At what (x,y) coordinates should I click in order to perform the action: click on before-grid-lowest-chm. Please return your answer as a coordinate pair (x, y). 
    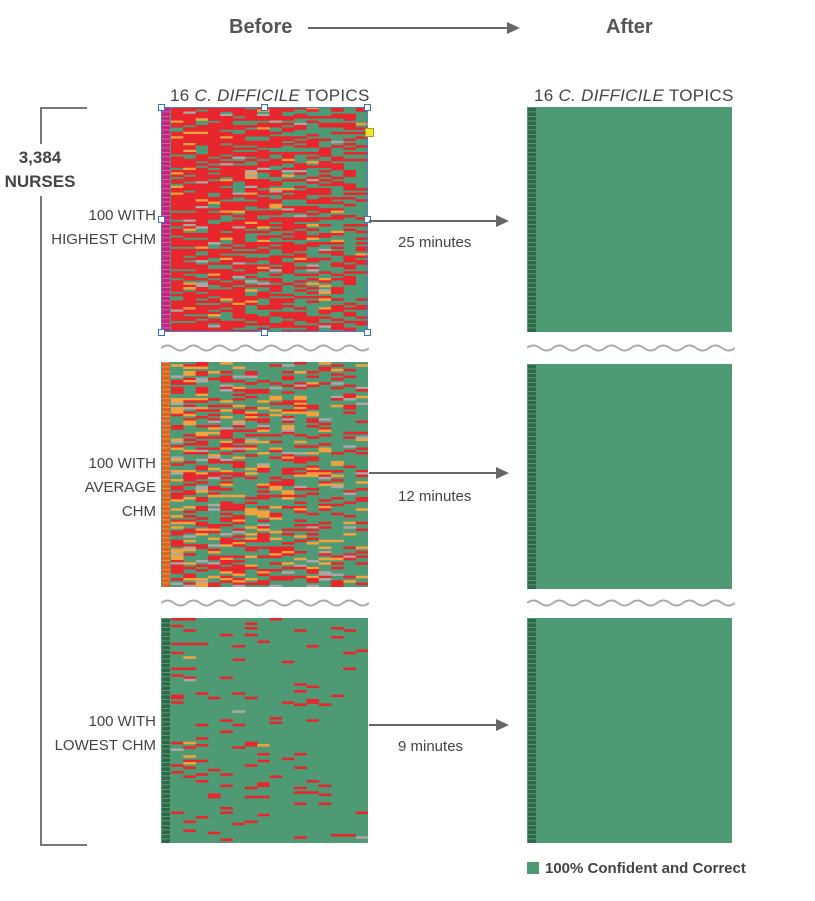
    Looking at the image, I should click on (264, 730).